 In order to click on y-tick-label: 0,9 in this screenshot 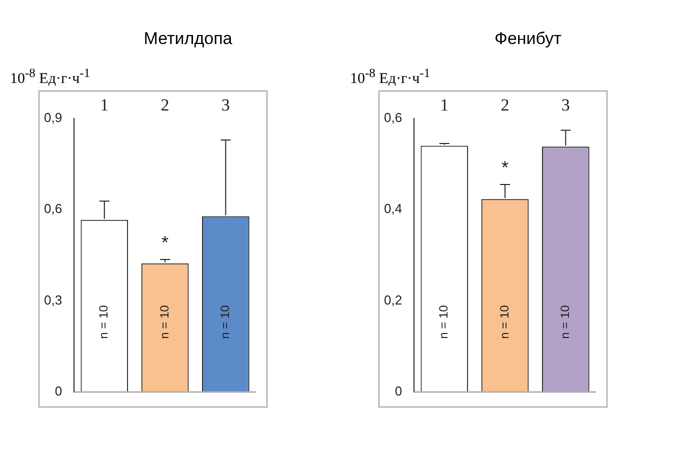, I will do `click(53, 117)`.